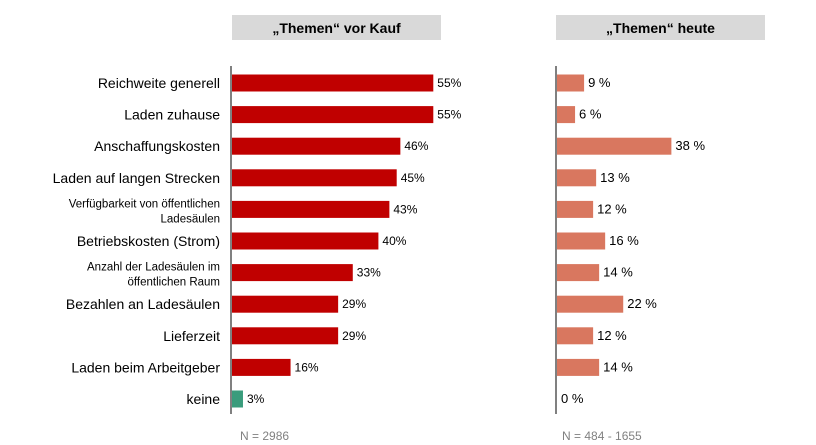  Describe the element at coordinates (642, 303) in the screenshot. I see `right-value-label: 22 %` at that location.